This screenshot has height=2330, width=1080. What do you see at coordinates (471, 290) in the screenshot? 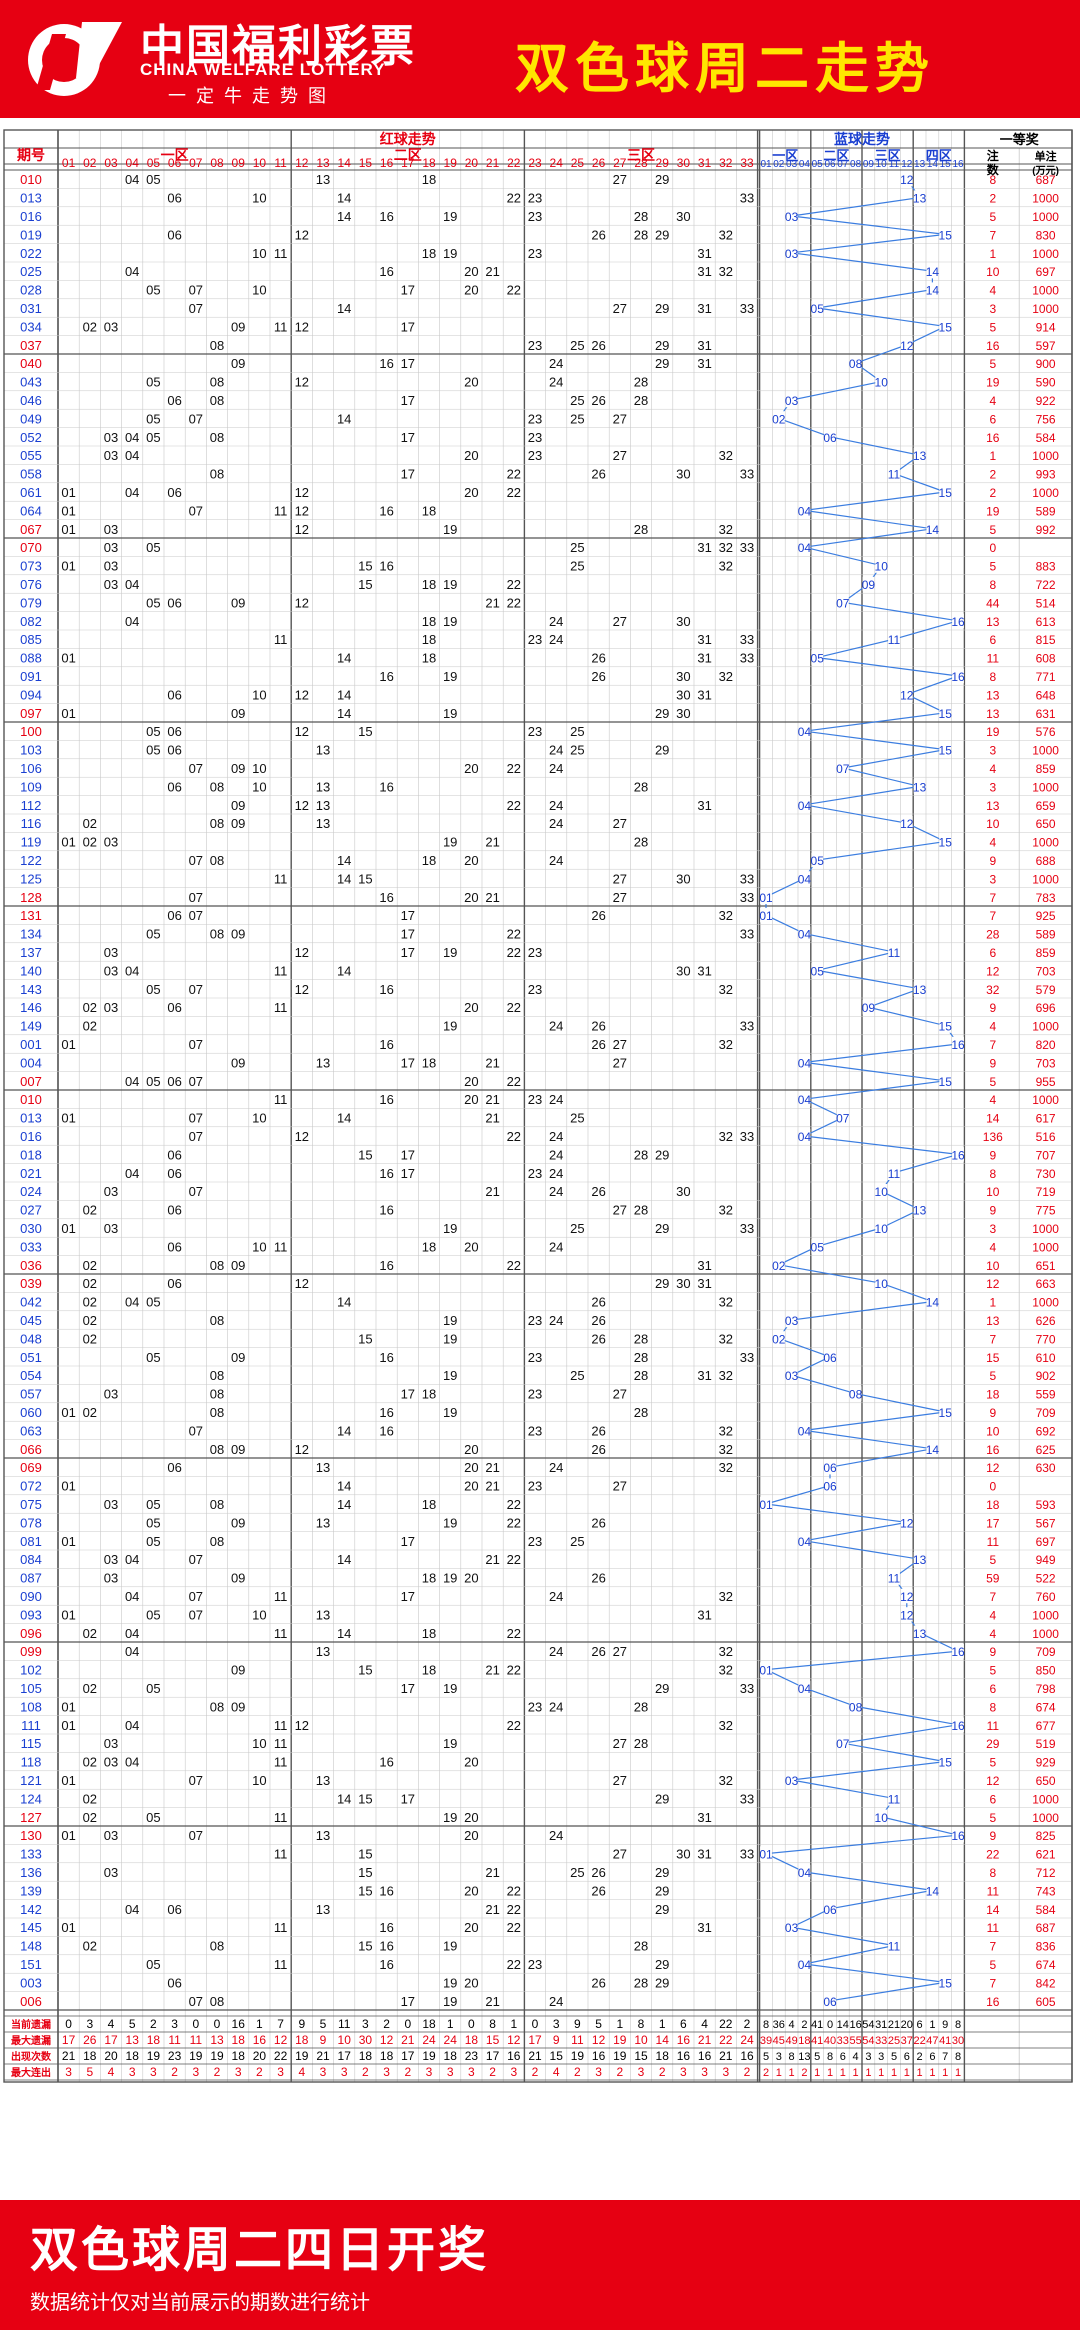
I see `red-ball-mark: 20` at bounding box center [471, 290].